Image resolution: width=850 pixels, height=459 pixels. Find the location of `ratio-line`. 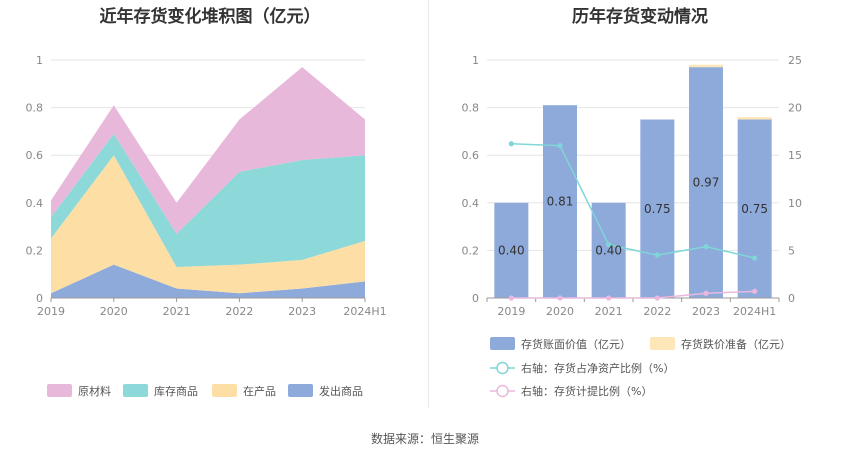

ratio-line is located at coordinates (633, 201).